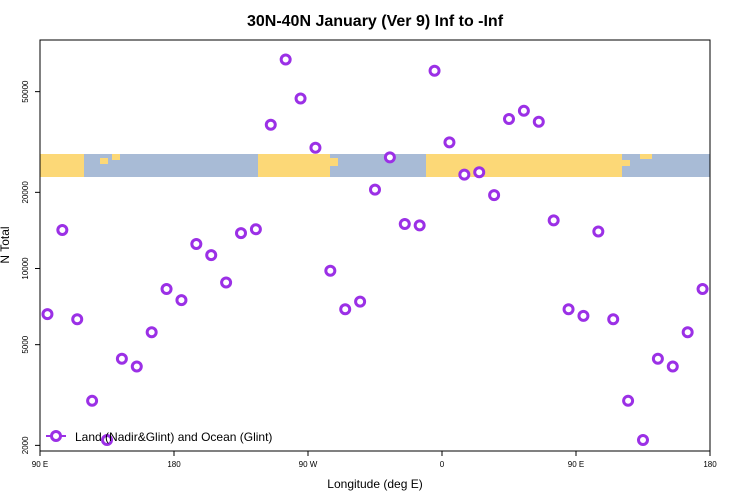  Describe the element at coordinates (25, 445) in the screenshot. I see `y-tick-label: 2000` at that location.